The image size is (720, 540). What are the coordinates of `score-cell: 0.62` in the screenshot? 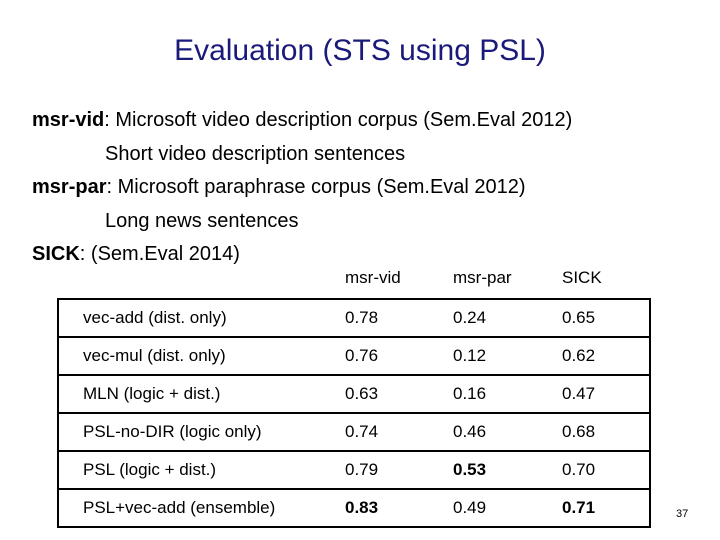 It's located at (606, 355).